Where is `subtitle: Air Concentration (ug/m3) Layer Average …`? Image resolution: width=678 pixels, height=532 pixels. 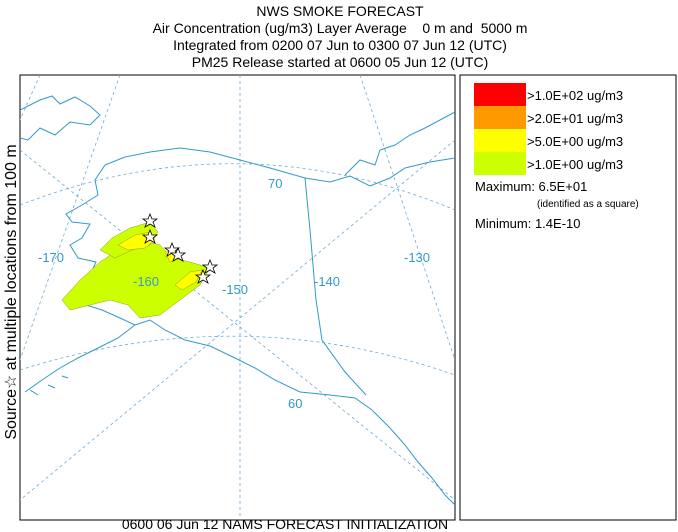
subtitle: Air Concentration (ug/m3) Layer Average … is located at coordinates (340, 28).